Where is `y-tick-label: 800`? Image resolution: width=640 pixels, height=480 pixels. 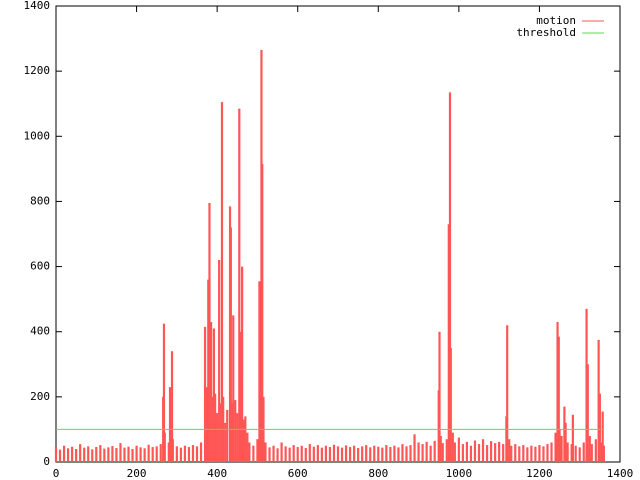 y-tick-label: 800 is located at coordinates (40, 200).